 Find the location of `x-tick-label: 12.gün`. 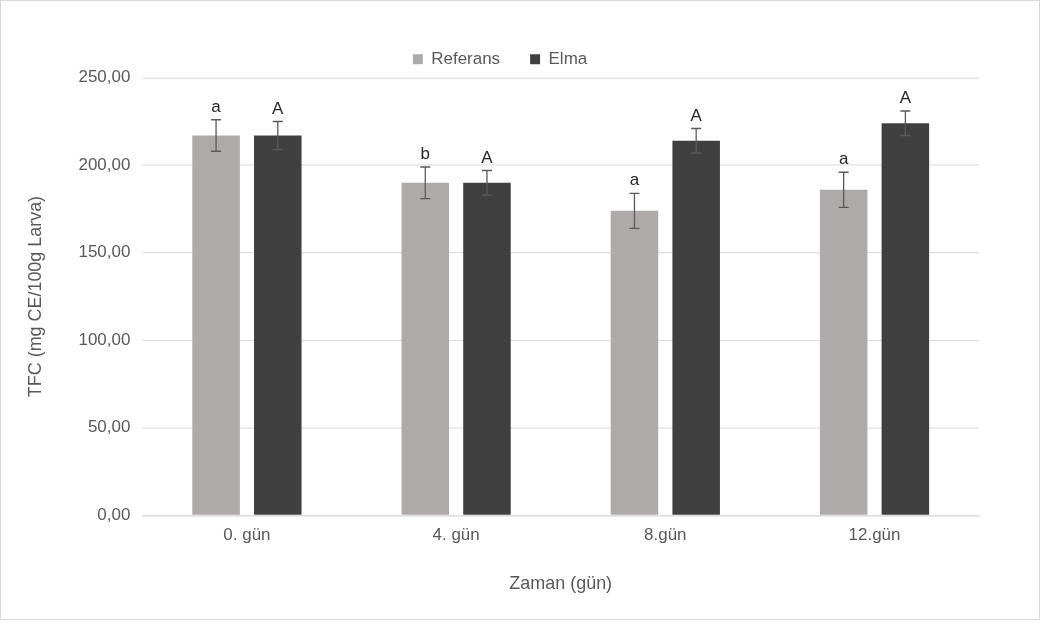

x-tick-label: 12.gün is located at coordinates (874, 535).